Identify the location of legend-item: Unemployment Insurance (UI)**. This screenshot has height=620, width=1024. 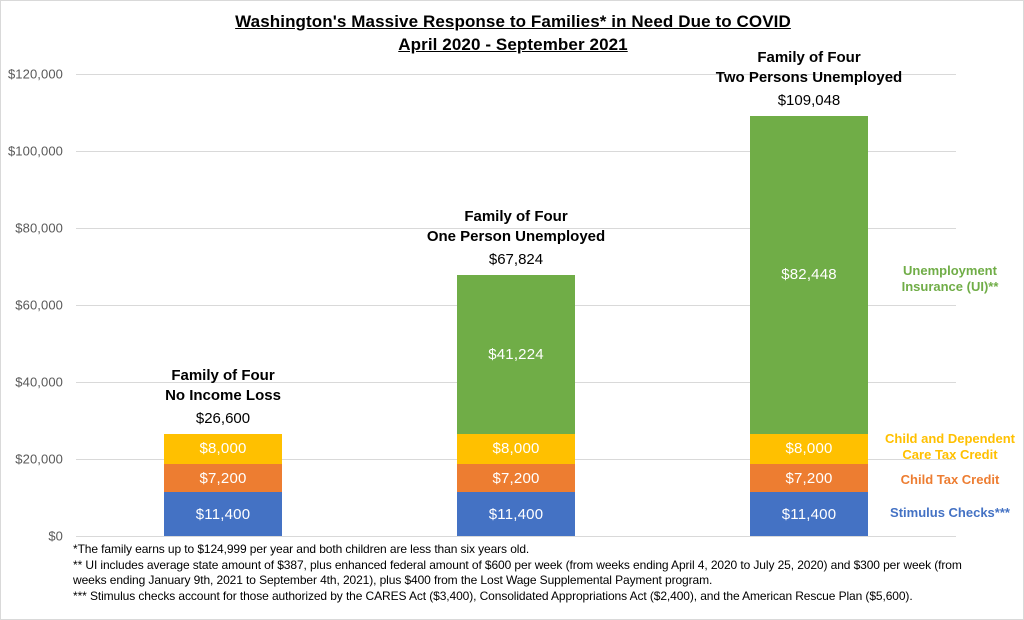
(950, 279).